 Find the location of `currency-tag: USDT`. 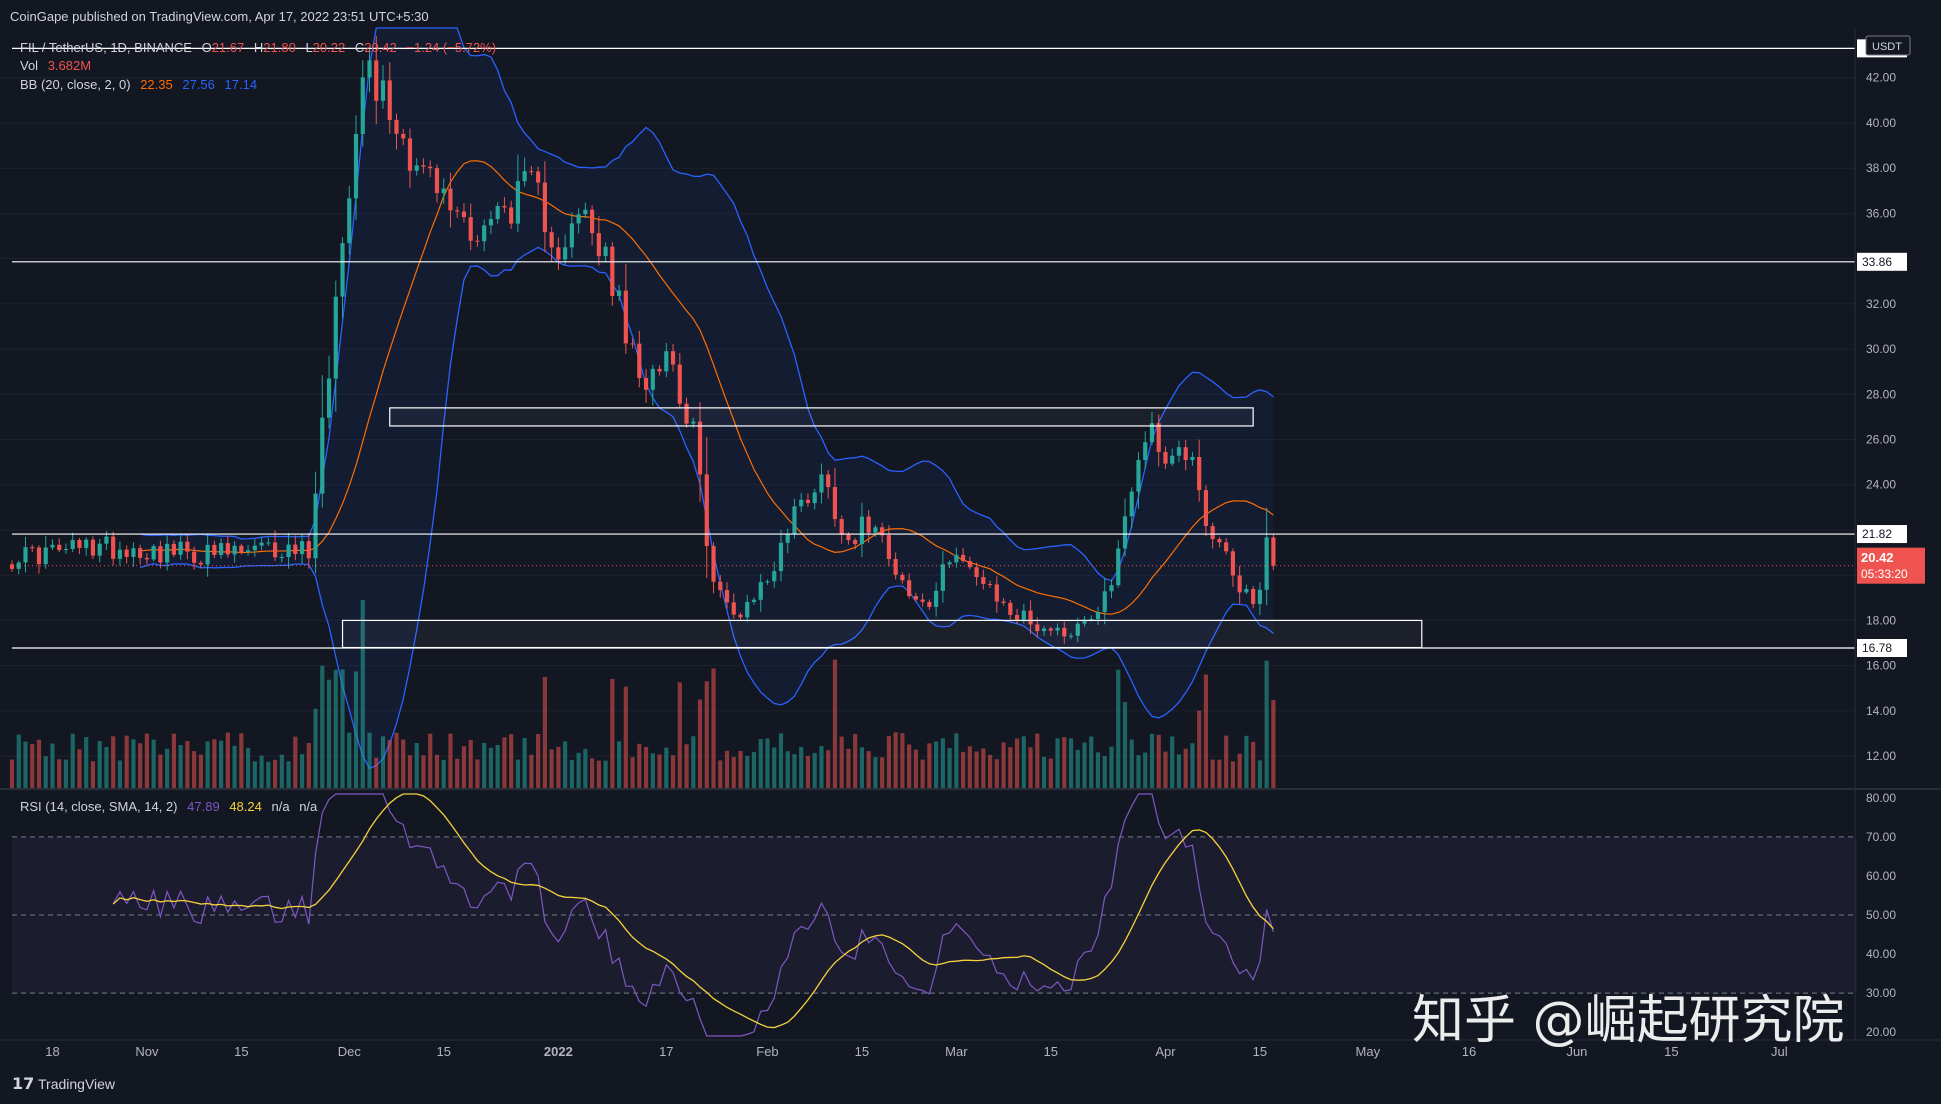

currency-tag: USDT is located at coordinates (1887, 47).